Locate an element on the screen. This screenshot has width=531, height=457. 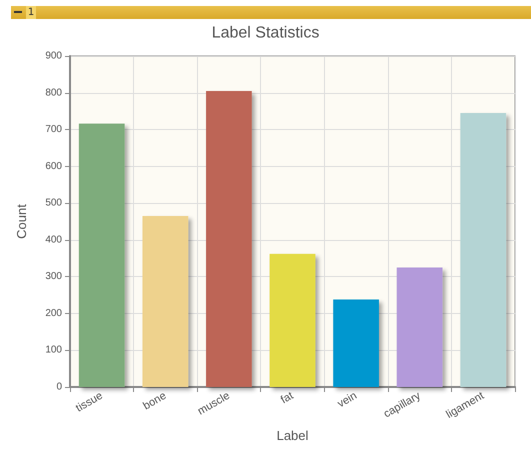
y-tick-label: 400 is located at coordinates (53, 240).